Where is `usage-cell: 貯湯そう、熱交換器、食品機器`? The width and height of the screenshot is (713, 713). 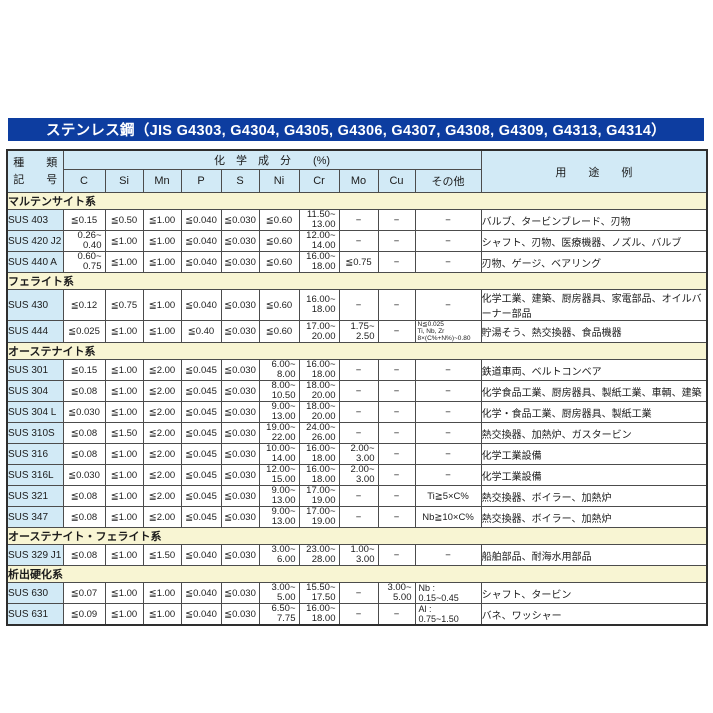 usage-cell: 貯湯そう、熱交換器、食品機器 is located at coordinates (594, 331).